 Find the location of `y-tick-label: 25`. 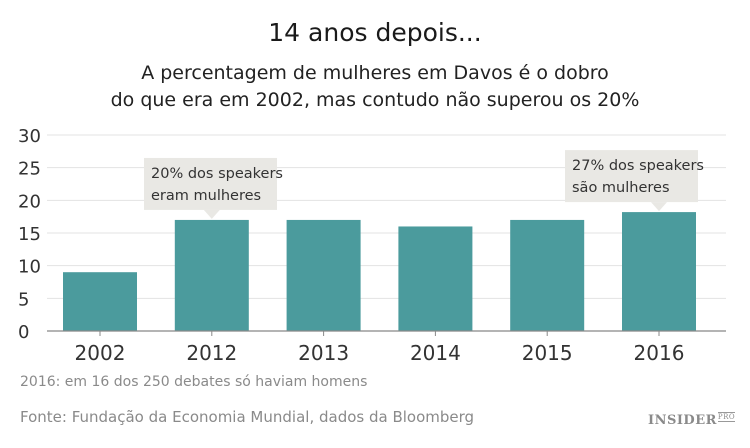

y-tick-label: 25 is located at coordinates (29, 169).